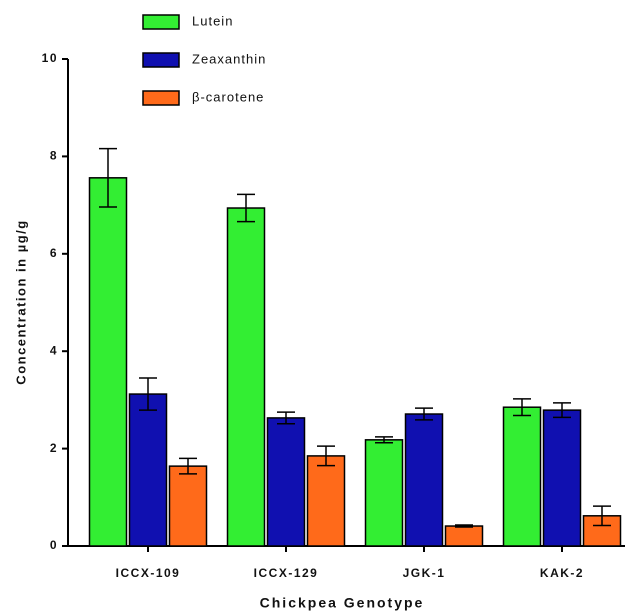 This screenshot has height=615, width=630. I want to click on y-tick-label: 2, so click(54, 448).